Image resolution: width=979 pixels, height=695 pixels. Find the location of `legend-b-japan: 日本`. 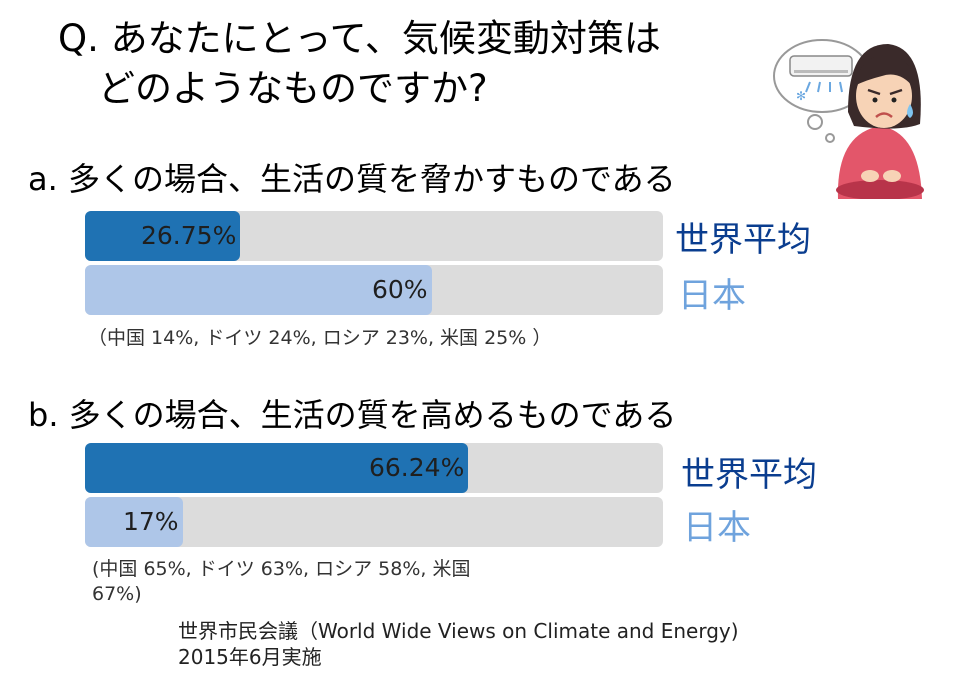

legend-b-japan: 日本 is located at coordinates (717, 528).